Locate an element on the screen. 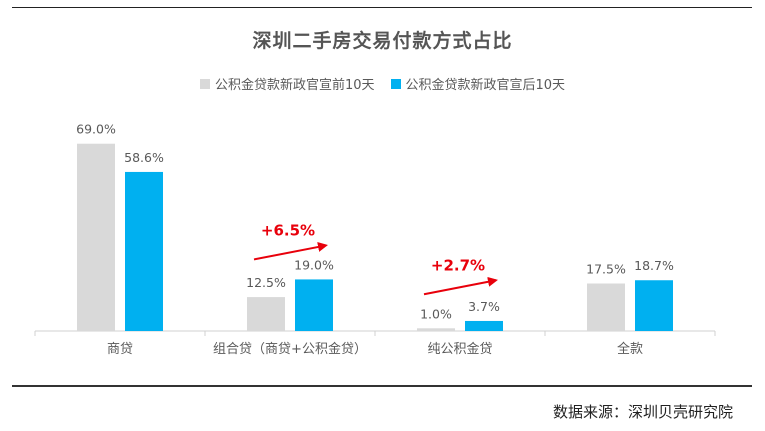 The image size is (765, 431). legend-label-after: 公积金贷款新政官宣后10天 is located at coordinates (485, 85).